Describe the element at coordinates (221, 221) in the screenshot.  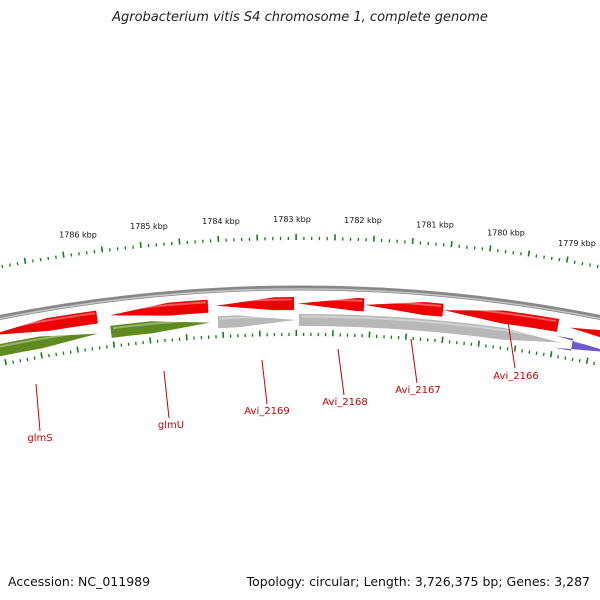
I see `ruler-label: 1784 kbp` at that location.